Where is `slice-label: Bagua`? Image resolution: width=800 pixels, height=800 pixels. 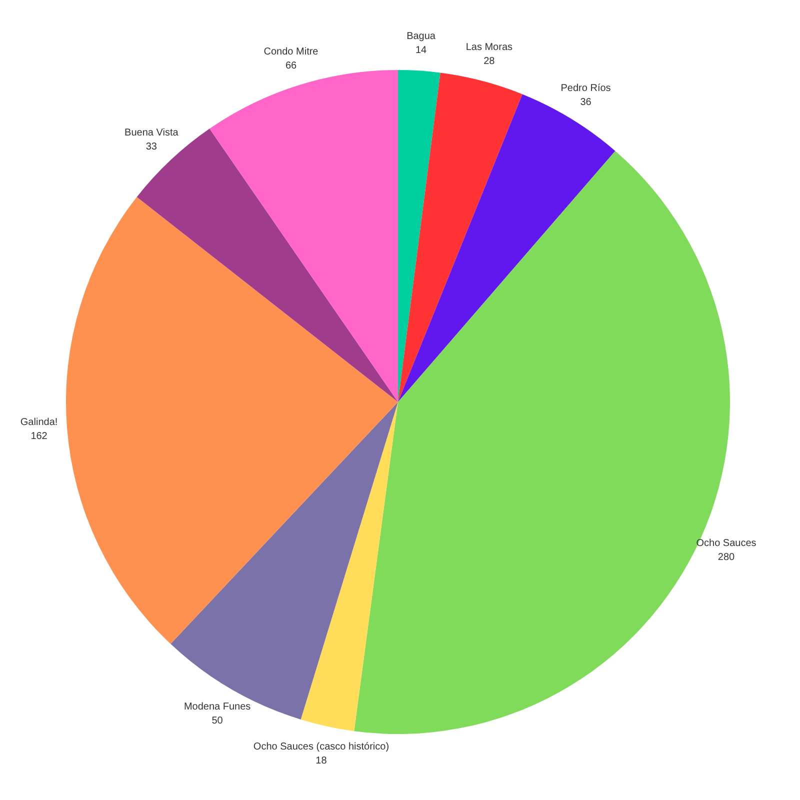 slice-label: Bagua is located at coordinates (421, 36).